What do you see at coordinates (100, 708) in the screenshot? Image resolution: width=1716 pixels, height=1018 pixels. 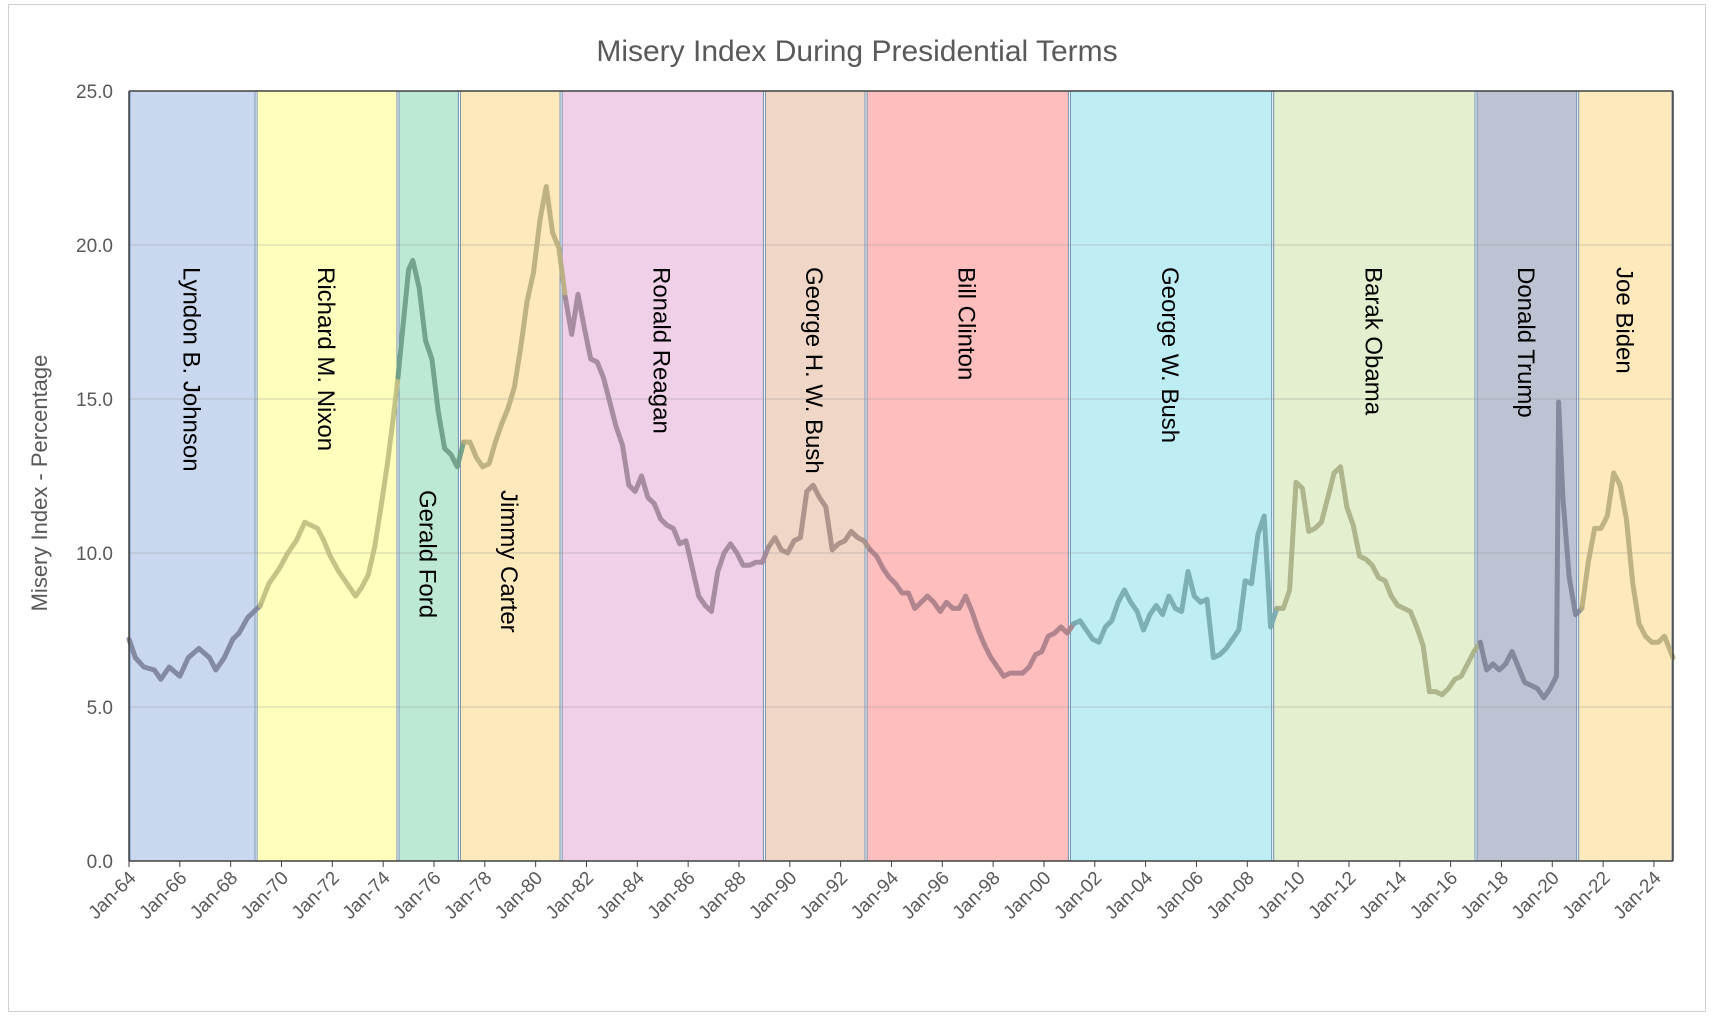 I see `y-tick-label: 5.0` at bounding box center [100, 708].